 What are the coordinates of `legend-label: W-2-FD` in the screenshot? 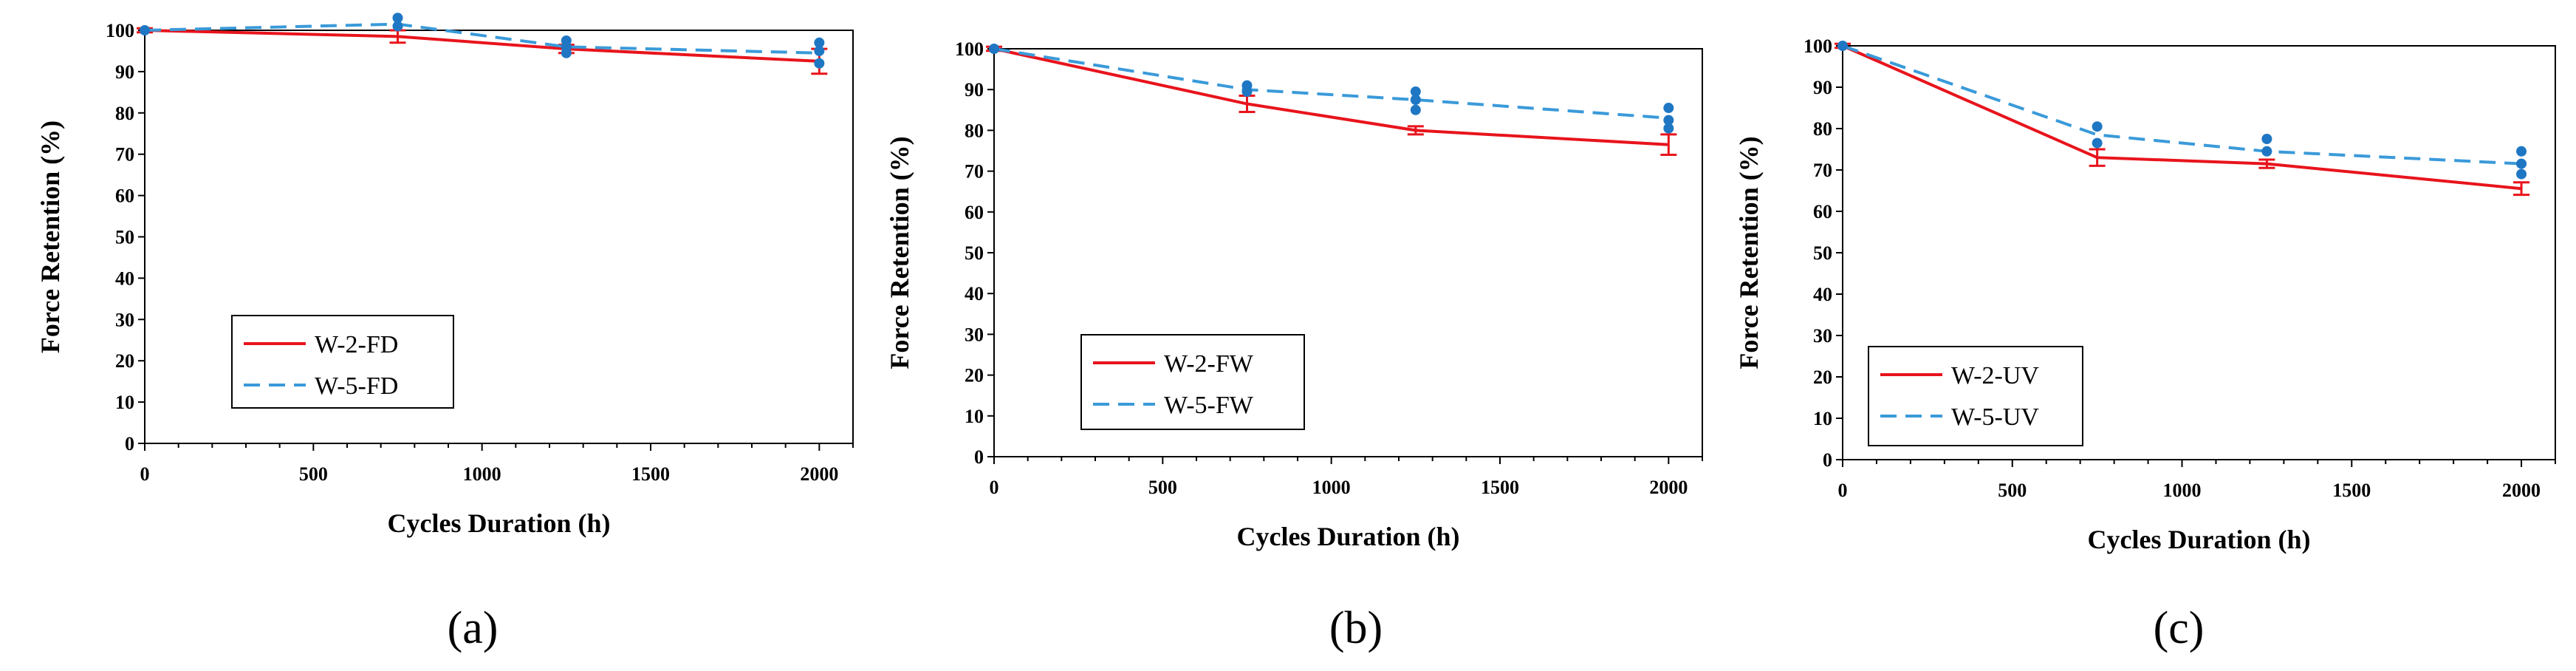 It's located at (356, 344).